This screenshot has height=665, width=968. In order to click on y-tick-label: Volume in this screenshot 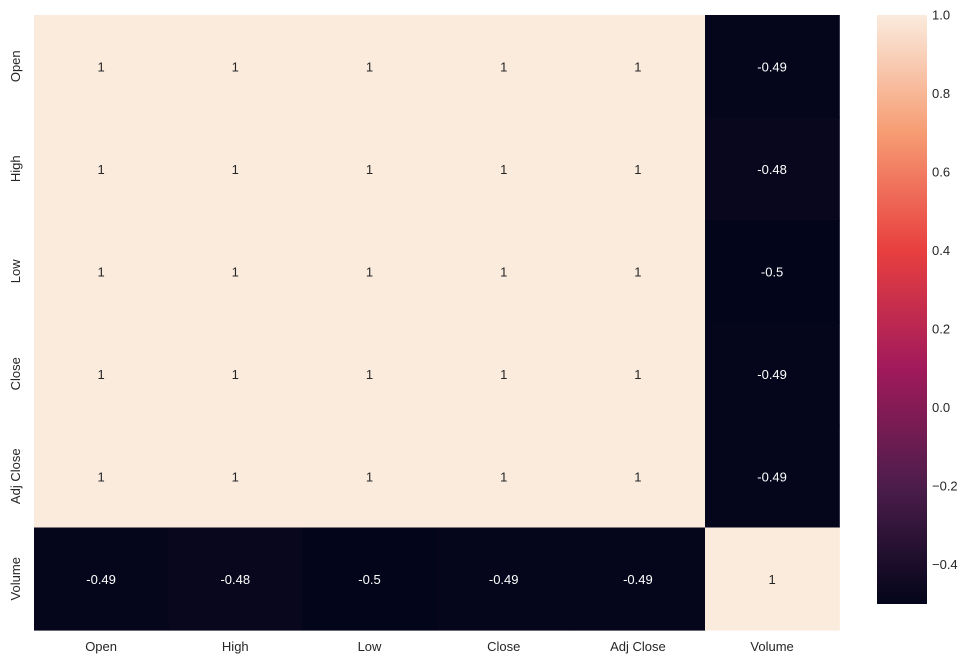, I will do `click(15, 578)`.